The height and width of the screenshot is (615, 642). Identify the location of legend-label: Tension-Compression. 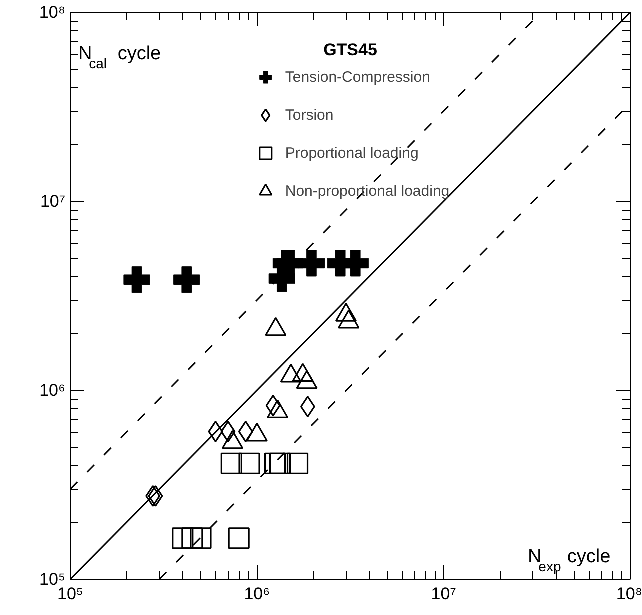
(357, 77).